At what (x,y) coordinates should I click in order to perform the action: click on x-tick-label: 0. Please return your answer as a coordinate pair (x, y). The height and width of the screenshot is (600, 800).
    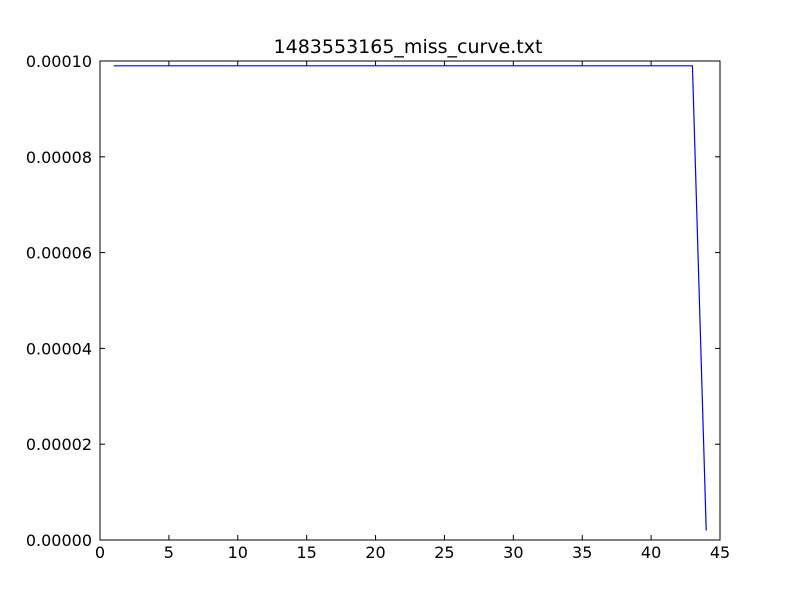
    Looking at the image, I should click on (100, 552).